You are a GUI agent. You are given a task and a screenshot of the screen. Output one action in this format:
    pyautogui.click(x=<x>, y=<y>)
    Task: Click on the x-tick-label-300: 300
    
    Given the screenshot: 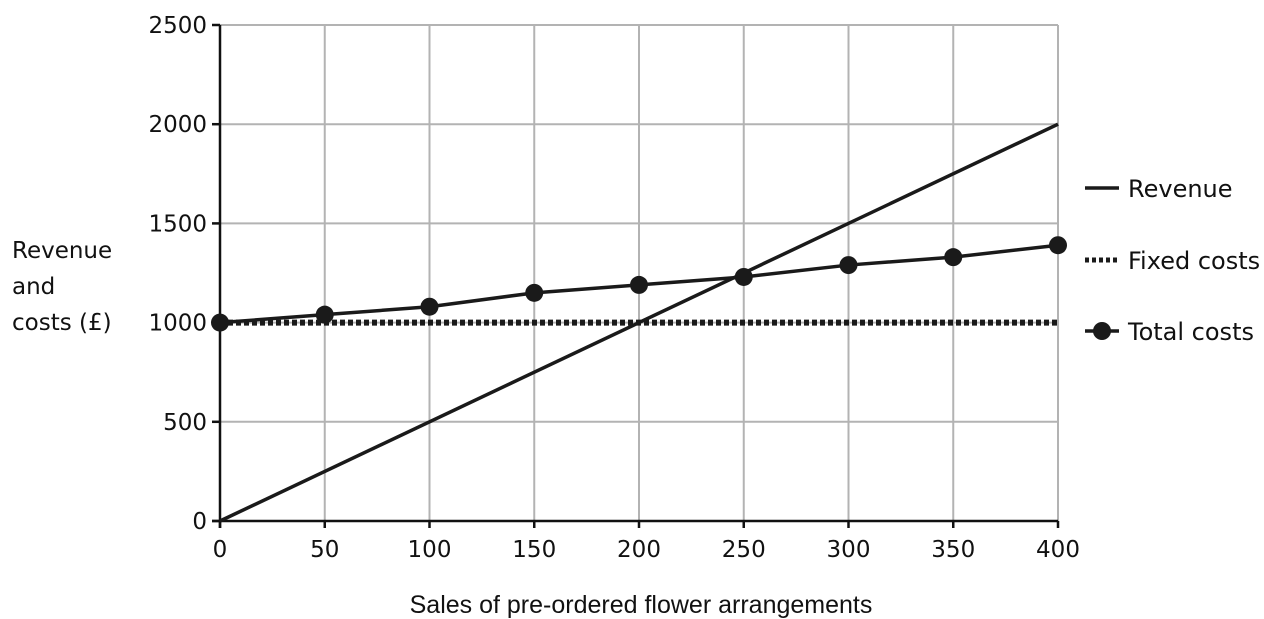 What is the action you would take?
    pyautogui.click(x=849, y=550)
    